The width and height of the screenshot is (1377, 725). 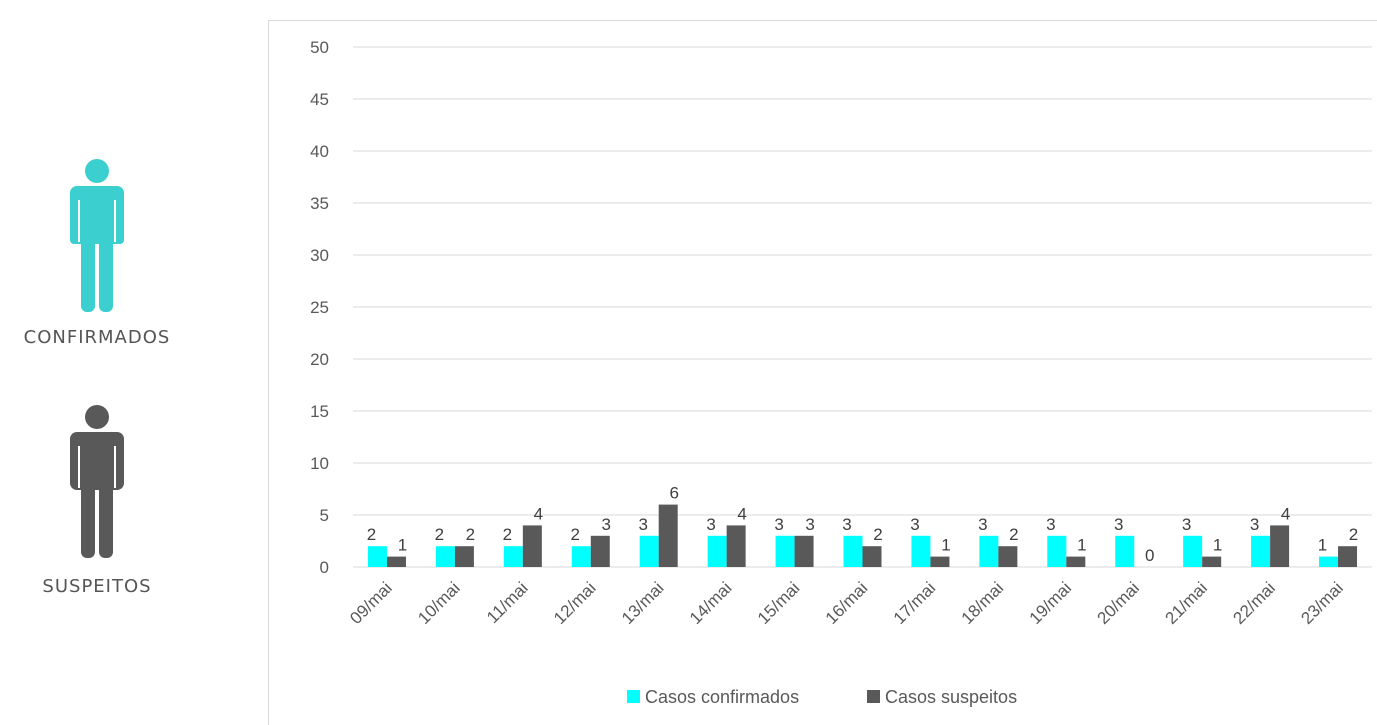 What do you see at coordinates (371, 603) in the screenshot?
I see `x-tick-label: 09/mai` at bounding box center [371, 603].